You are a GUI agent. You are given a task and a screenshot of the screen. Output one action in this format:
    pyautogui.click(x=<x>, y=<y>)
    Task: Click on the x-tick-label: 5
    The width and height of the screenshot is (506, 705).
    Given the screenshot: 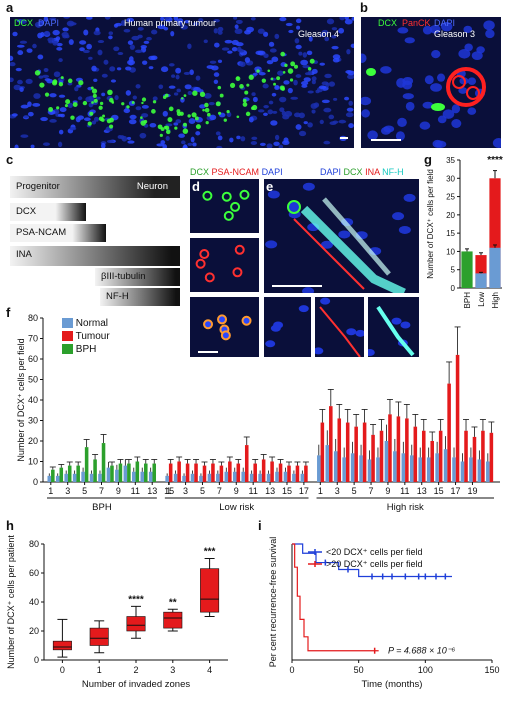 What is the action you would take?
    pyautogui.click(x=84, y=491)
    